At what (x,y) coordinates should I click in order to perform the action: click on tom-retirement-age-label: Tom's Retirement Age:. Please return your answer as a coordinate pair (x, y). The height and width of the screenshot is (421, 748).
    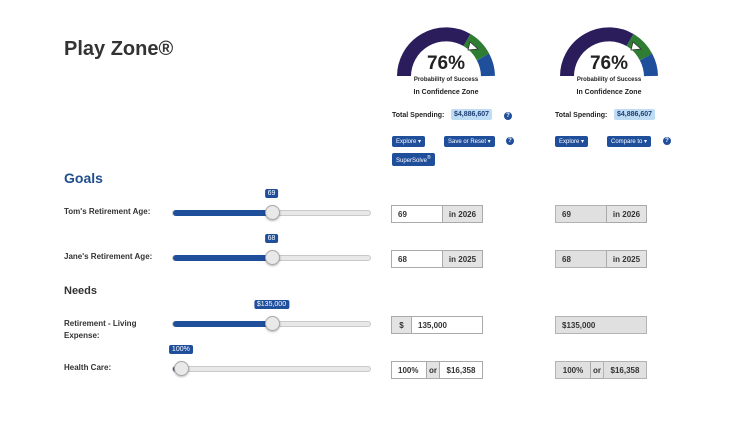
    Looking at the image, I should click on (107, 211).